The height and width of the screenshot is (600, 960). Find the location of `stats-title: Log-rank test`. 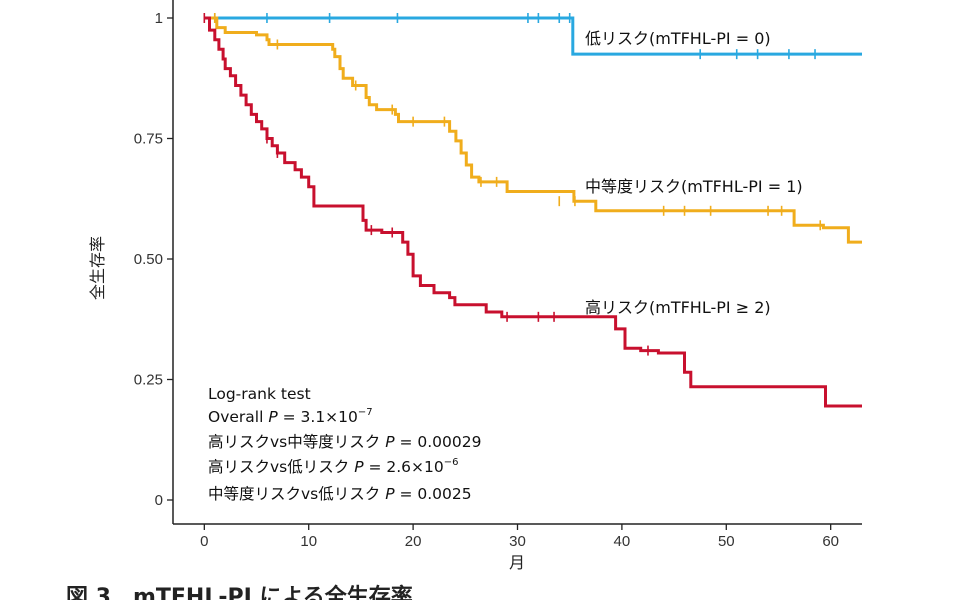

stats-title: Log-rank test is located at coordinates (259, 394).